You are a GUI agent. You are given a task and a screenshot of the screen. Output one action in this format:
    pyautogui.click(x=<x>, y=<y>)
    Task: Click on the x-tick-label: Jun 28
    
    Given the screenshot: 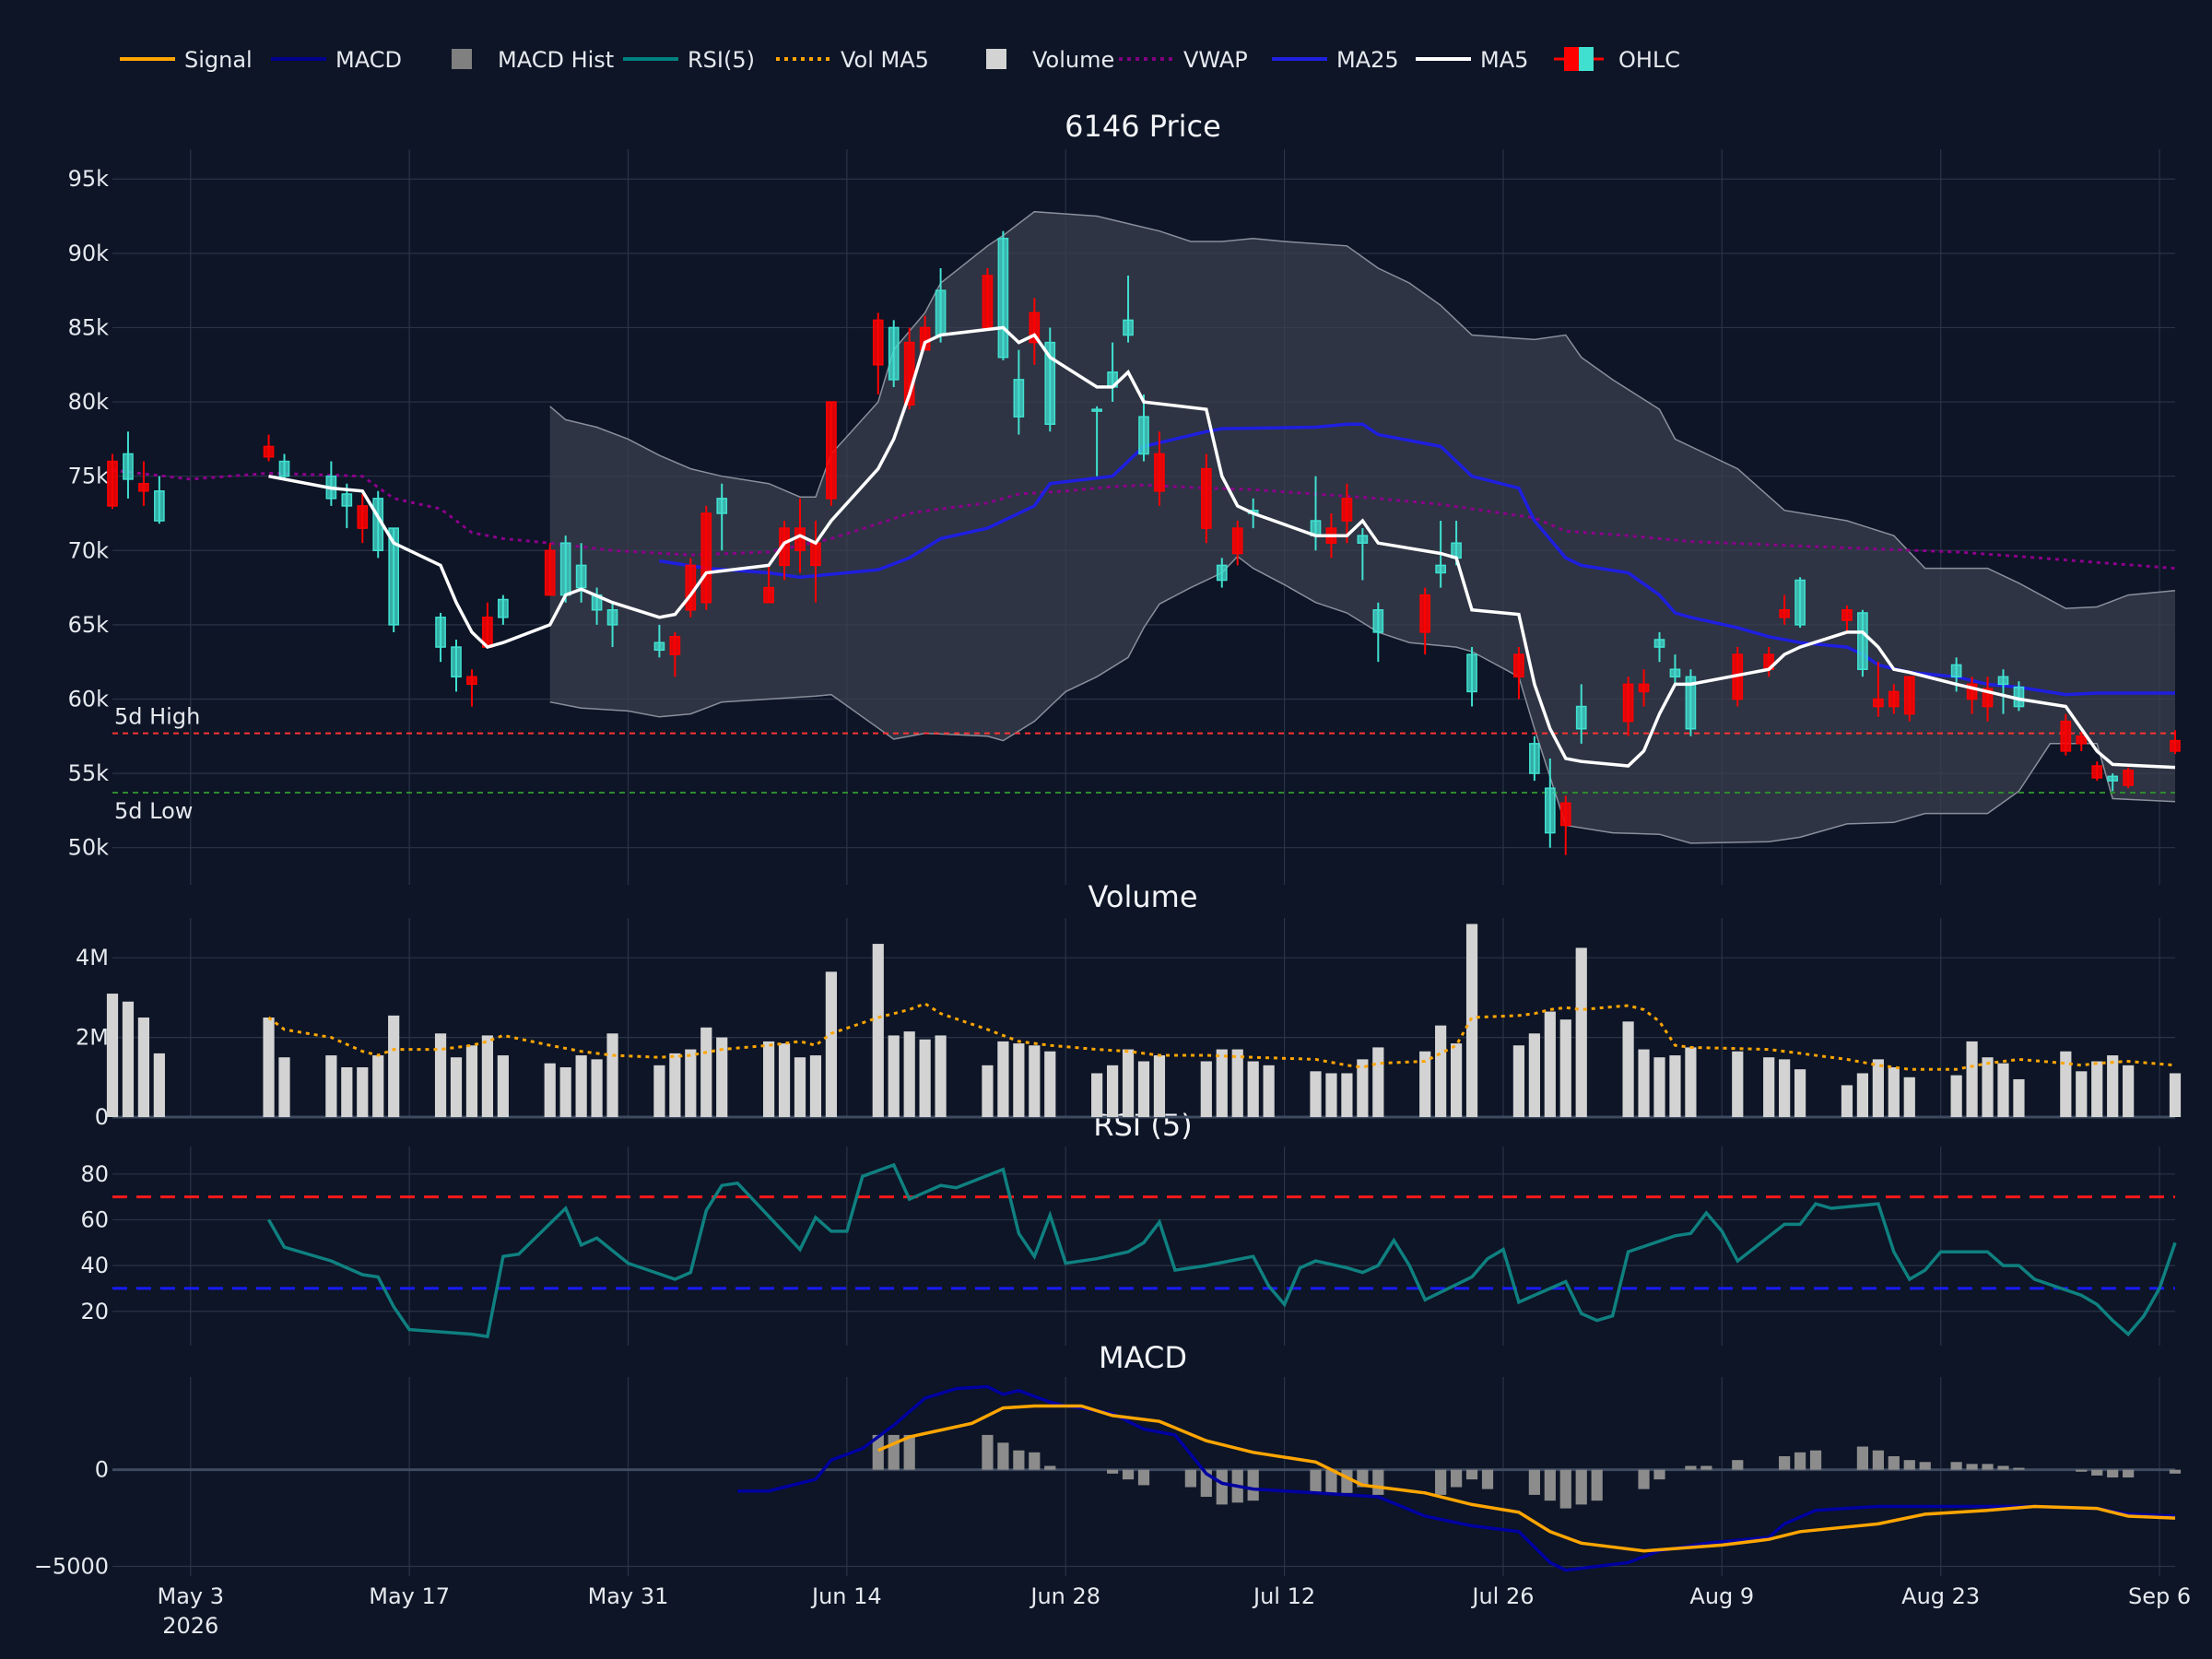 What is the action you would take?
    pyautogui.click(x=1064, y=1596)
    